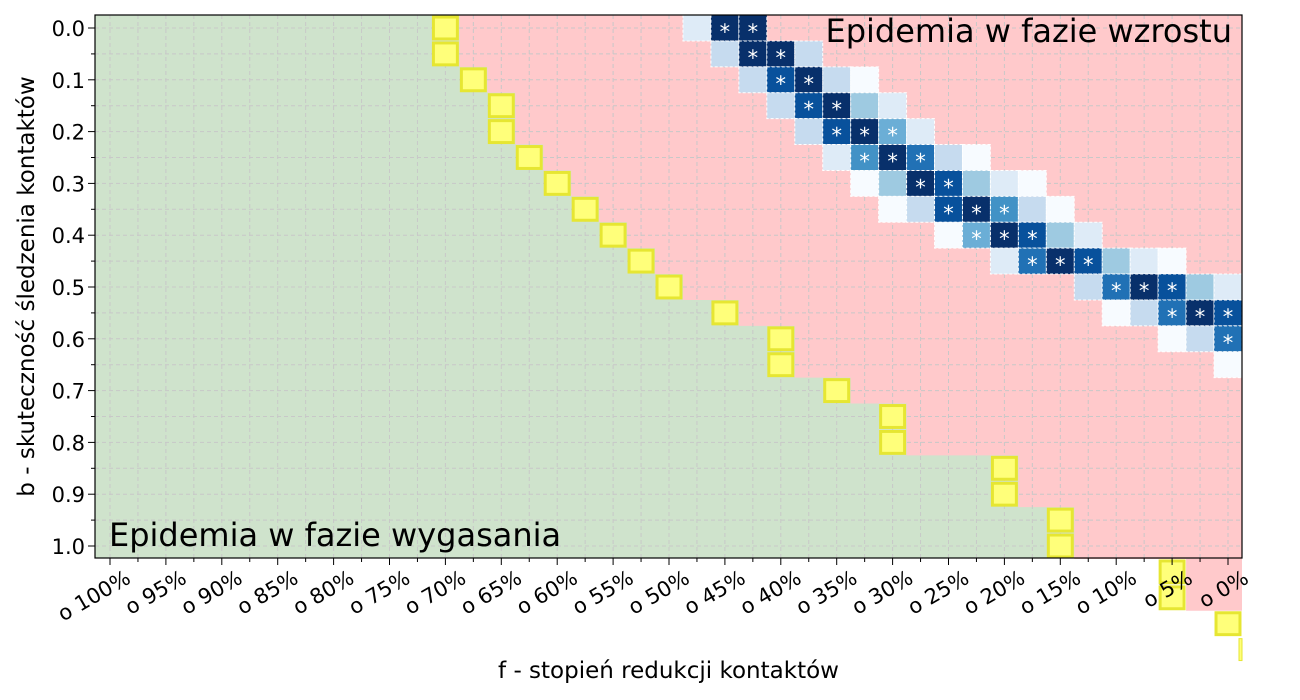 This screenshot has width=1300, height=700. Describe the element at coordinates (658, 593) in the screenshot. I see `x-tick-label: o 50%` at that location.